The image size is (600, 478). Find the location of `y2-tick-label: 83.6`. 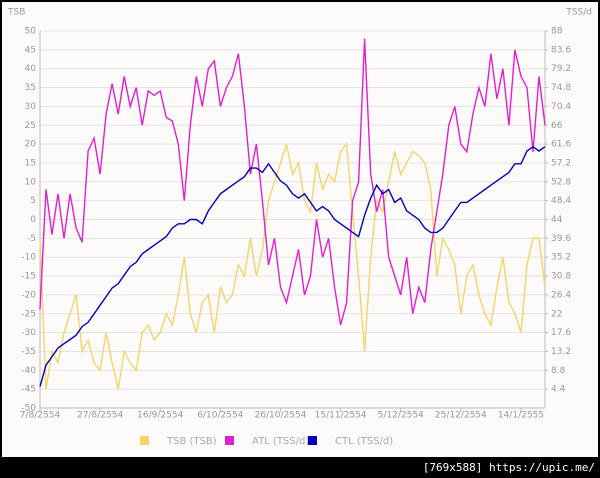

y2-tick-label: 83.6 is located at coordinates (561, 50).